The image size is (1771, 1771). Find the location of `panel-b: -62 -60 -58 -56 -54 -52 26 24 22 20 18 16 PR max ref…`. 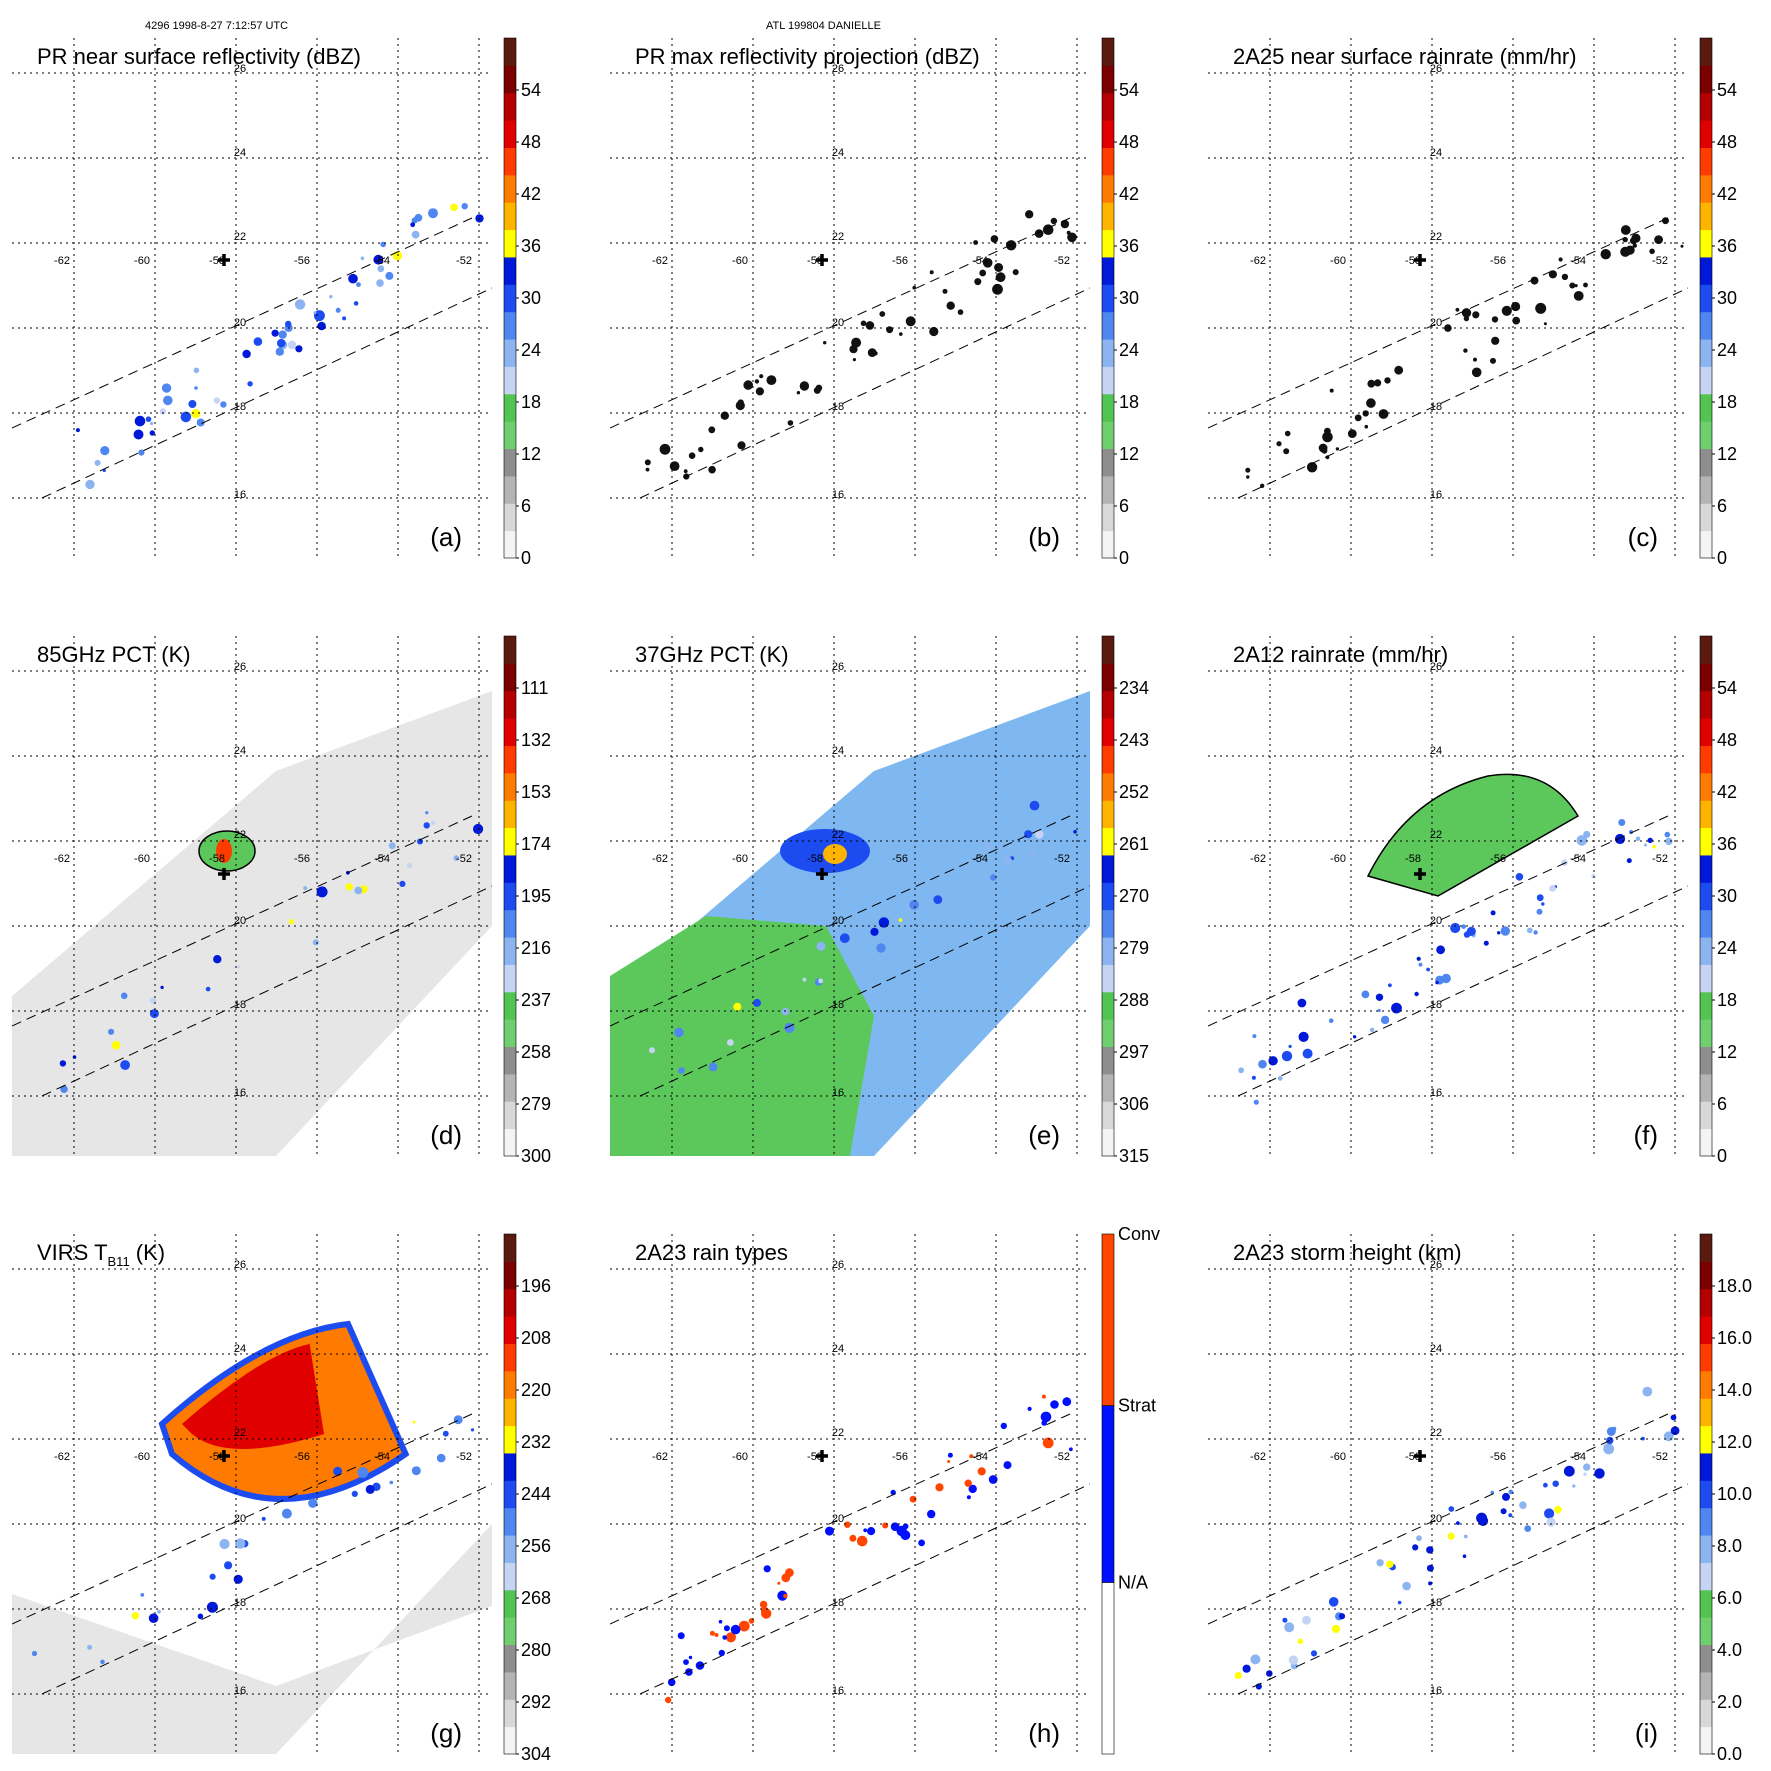

panel-b: -62 -60 -58 -56 -54 -52 26 24 22 20 18 16 PR max ref… is located at coordinates (874, 302).